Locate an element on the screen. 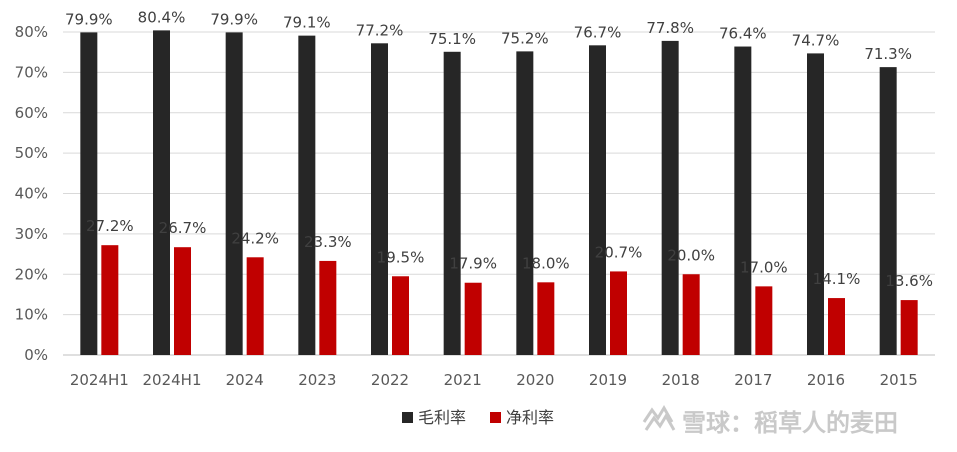  y-tick-label: 40% is located at coordinates (31, 194).